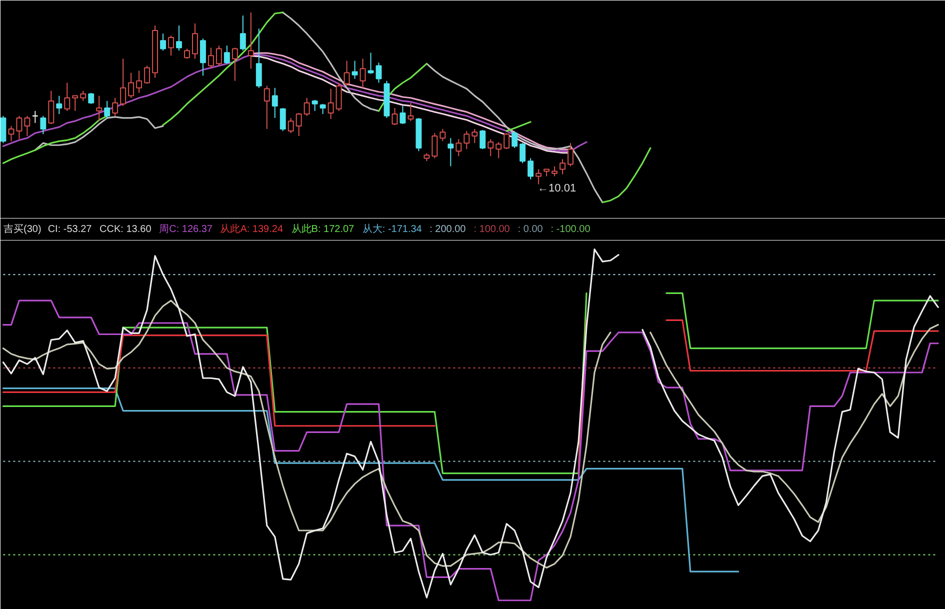 The width and height of the screenshot is (945, 609). I want to click on text: 从大: -171.34, so click(392, 229).